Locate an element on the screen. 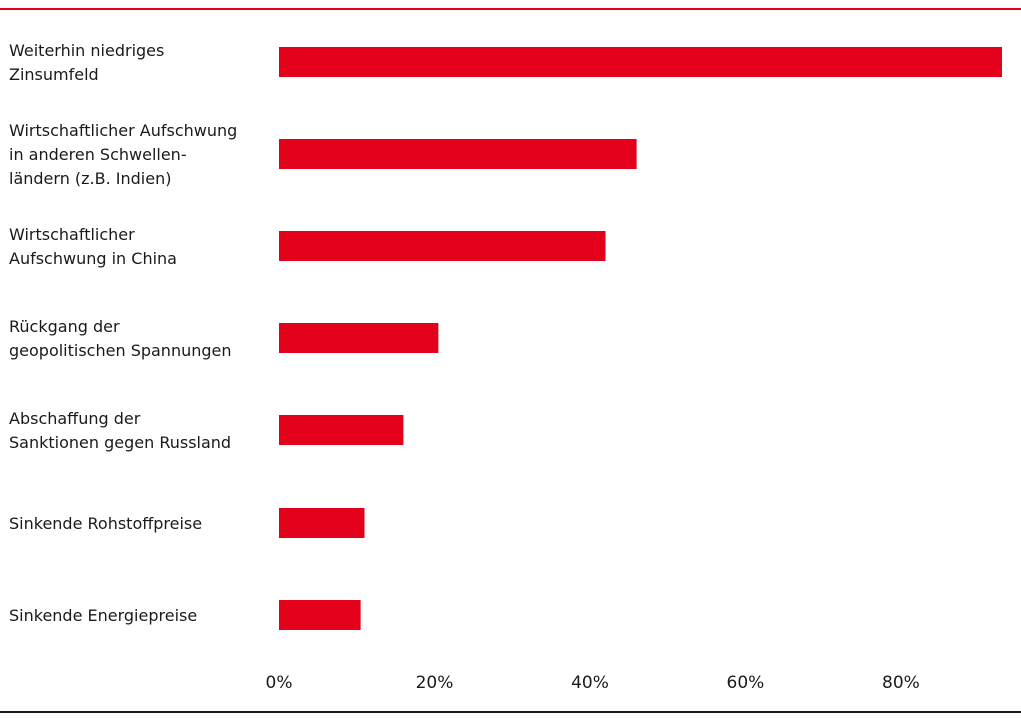 The width and height of the screenshot is (1021, 724). top-rule is located at coordinates (510, 9).